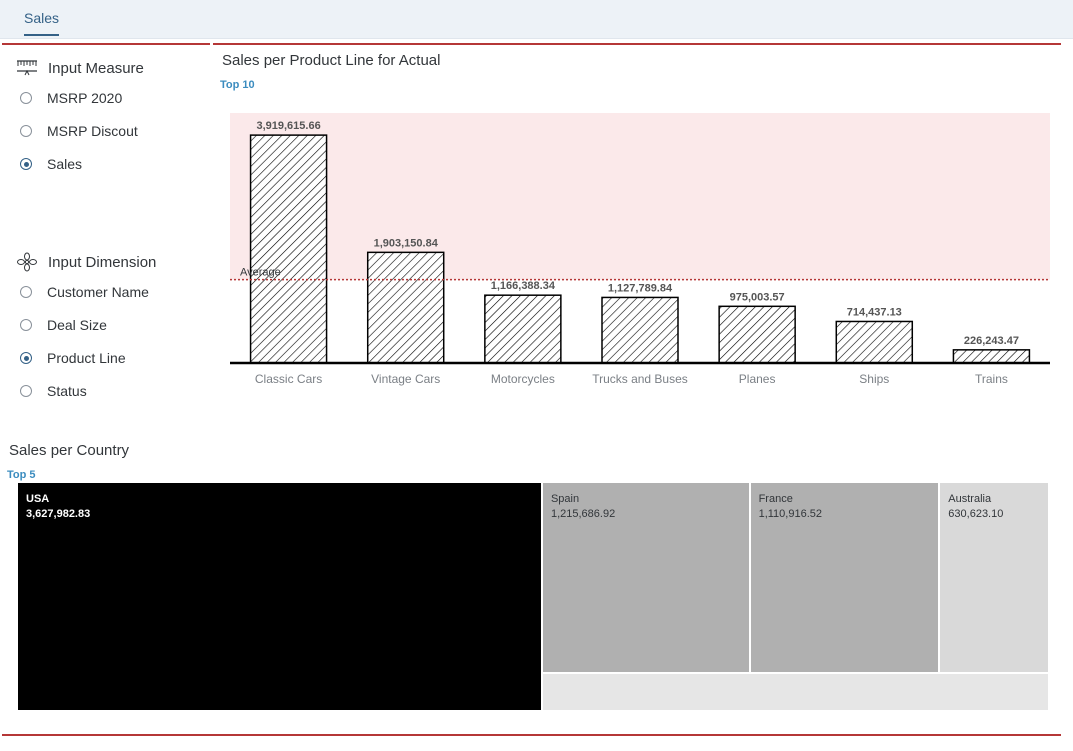 The height and width of the screenshot is (751, 1073). I want to click on radio-sales: Sales, so click(51, 164).